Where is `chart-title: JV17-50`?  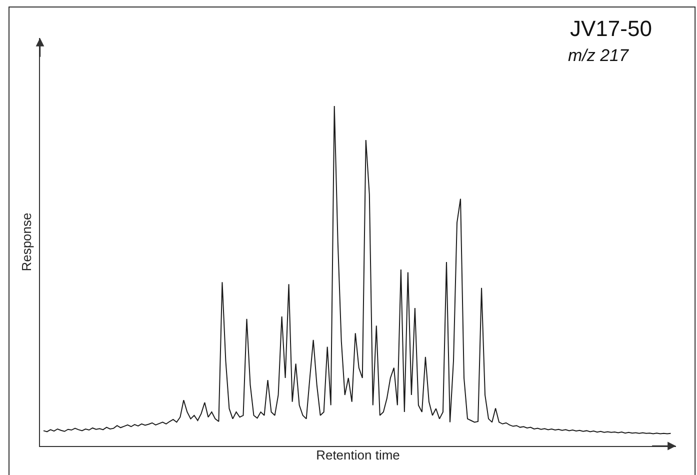
chart-title: JV17-50 is located at coordinates (611, 28).